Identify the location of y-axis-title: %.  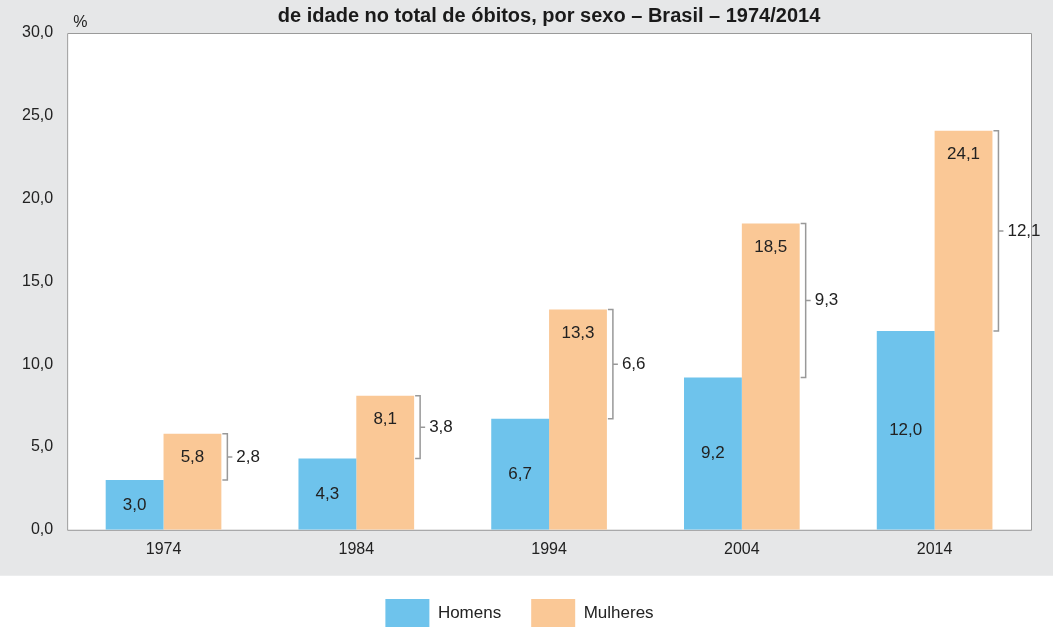
(80, 22).